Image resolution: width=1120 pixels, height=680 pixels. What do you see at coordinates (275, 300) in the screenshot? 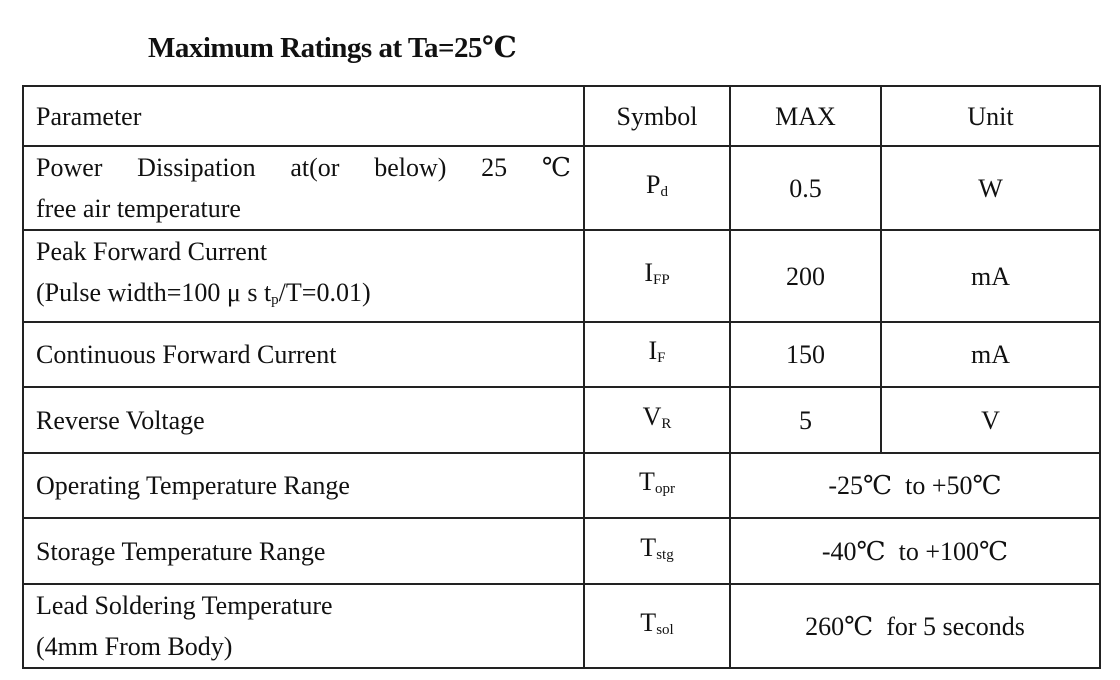
I see `subscript: p` at bounding box center [275, 300].